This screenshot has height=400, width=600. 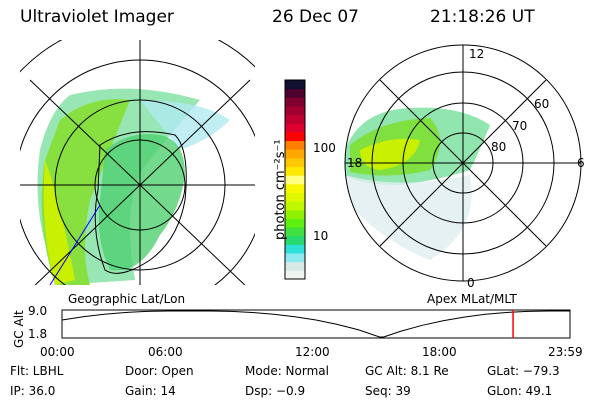 I want to click on time: 21:18:26 UT, so click(x=482, y=17).